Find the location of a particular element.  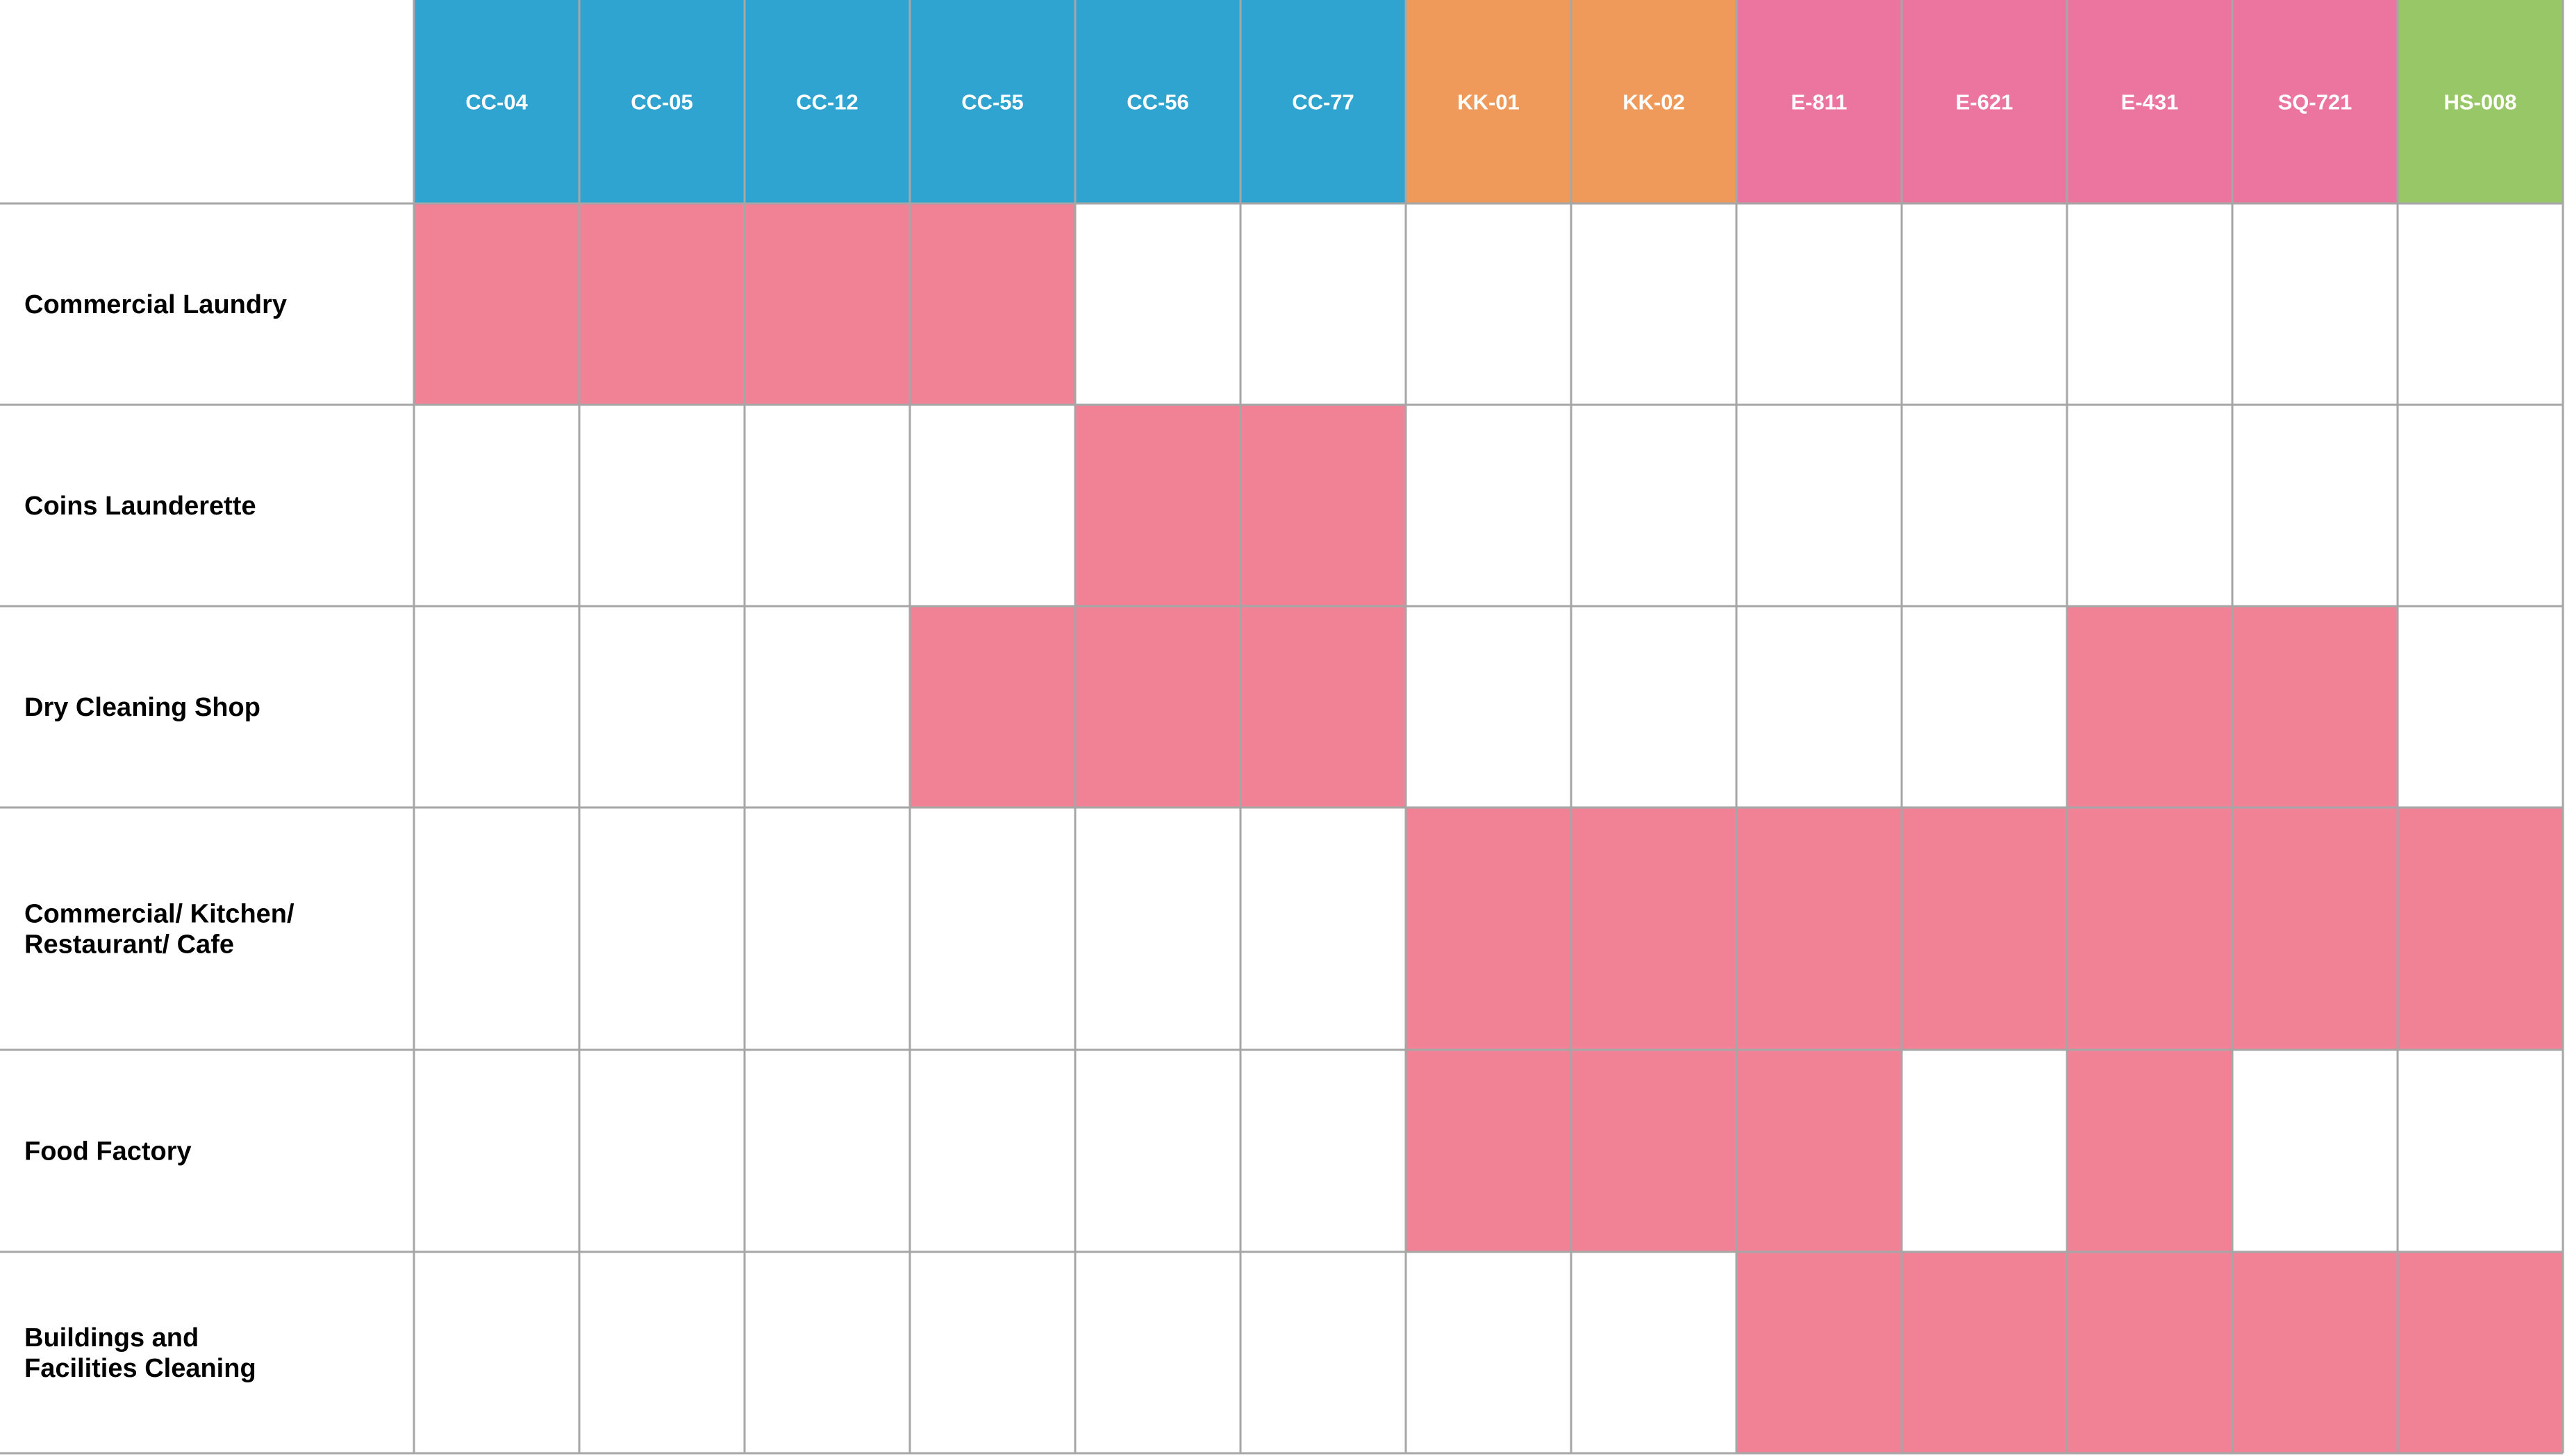

column-header-label-cc-05: CC-05 is located at coordinates (662, 102).